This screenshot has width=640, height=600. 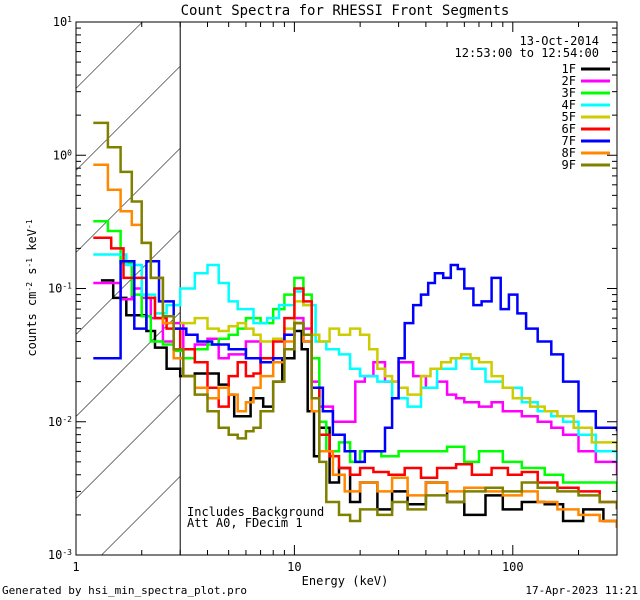 What do you see at coordinates (62, 22) in the screenshot?
I see `y-tick-label: 101` at bounding box center [62, 22].